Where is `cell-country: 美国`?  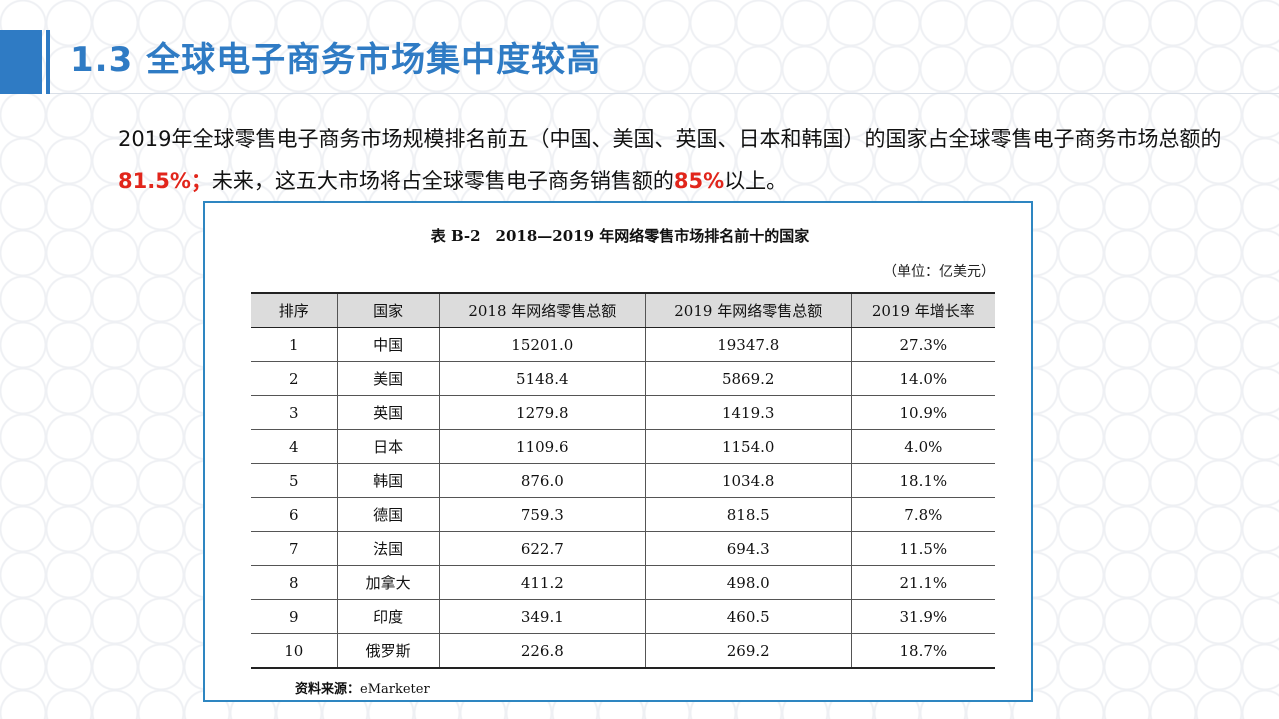 cell-country: 美国 is located at coordinates (388, 378).